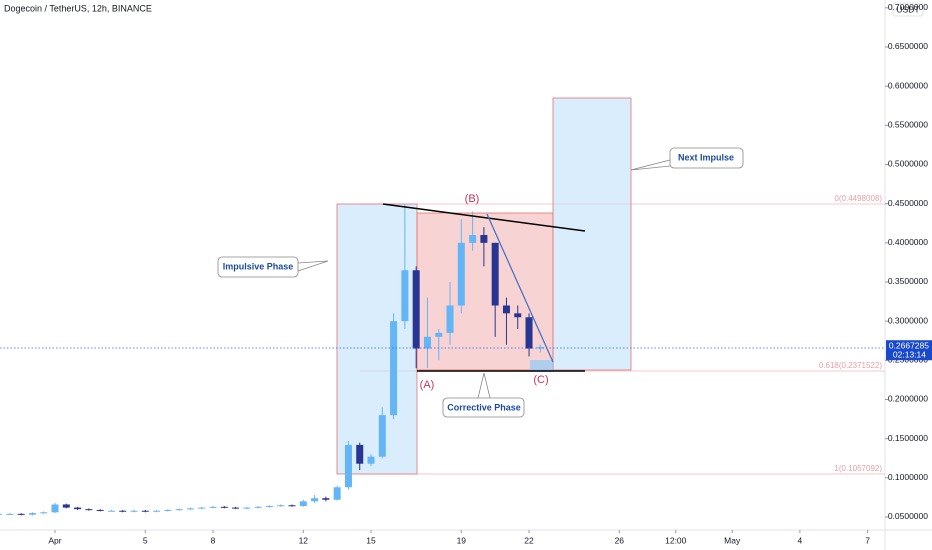 Image resolution: width=932 pixels, height=550 pixels. I want to click on x-tick-label: 15, so click(371, 540).